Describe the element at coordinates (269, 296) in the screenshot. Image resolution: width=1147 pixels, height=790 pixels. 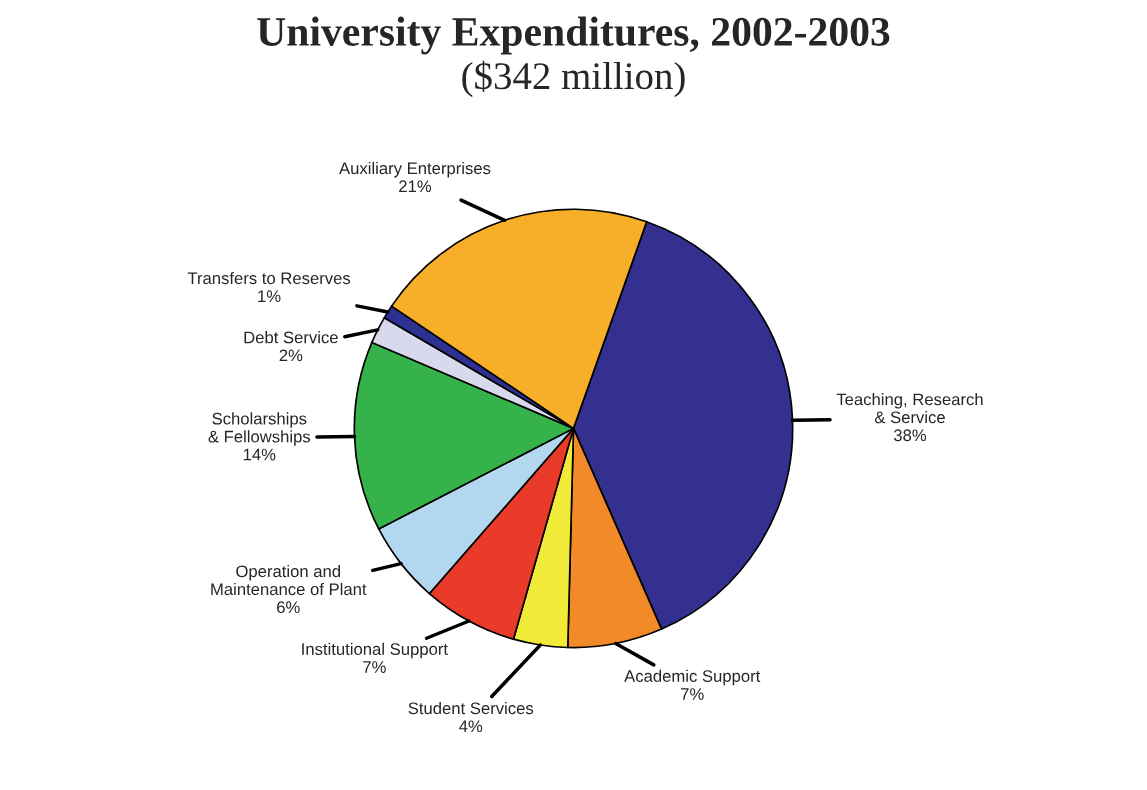
I see `data-label: 1%` at that location.